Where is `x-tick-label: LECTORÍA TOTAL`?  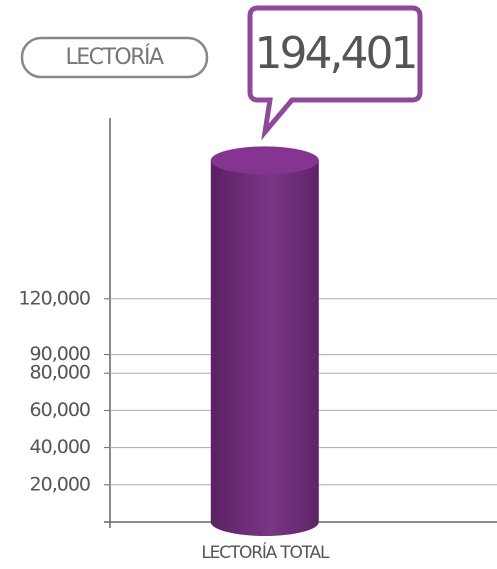
x-tick-label: LECTORÍA TOTAL is located at coordinates (265, 552).